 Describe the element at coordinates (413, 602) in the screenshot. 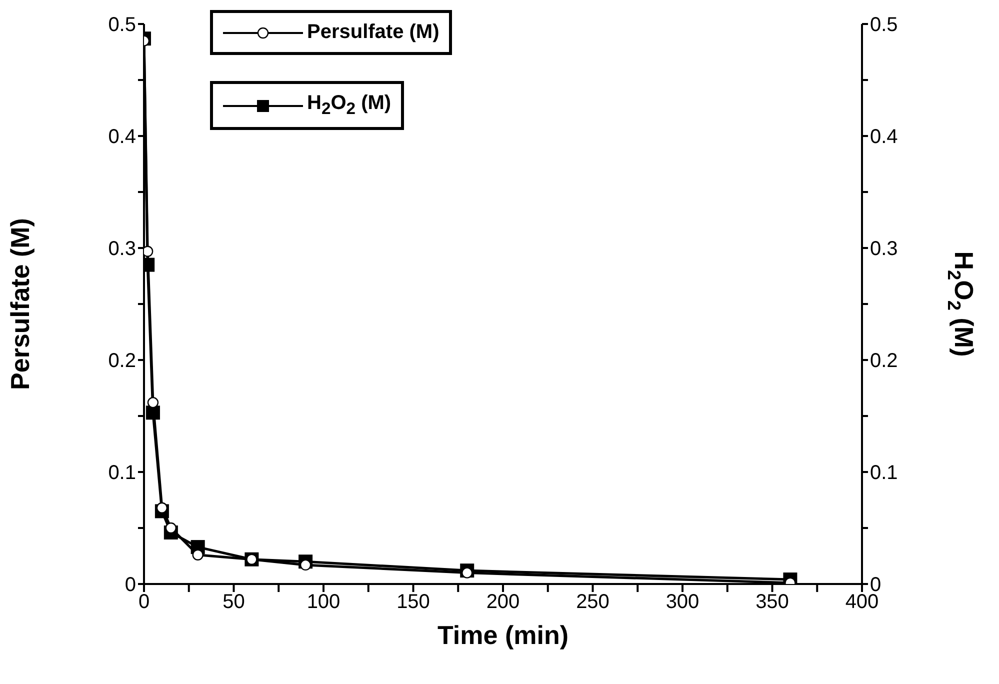

I see `x-tick-label: 150` at that location.